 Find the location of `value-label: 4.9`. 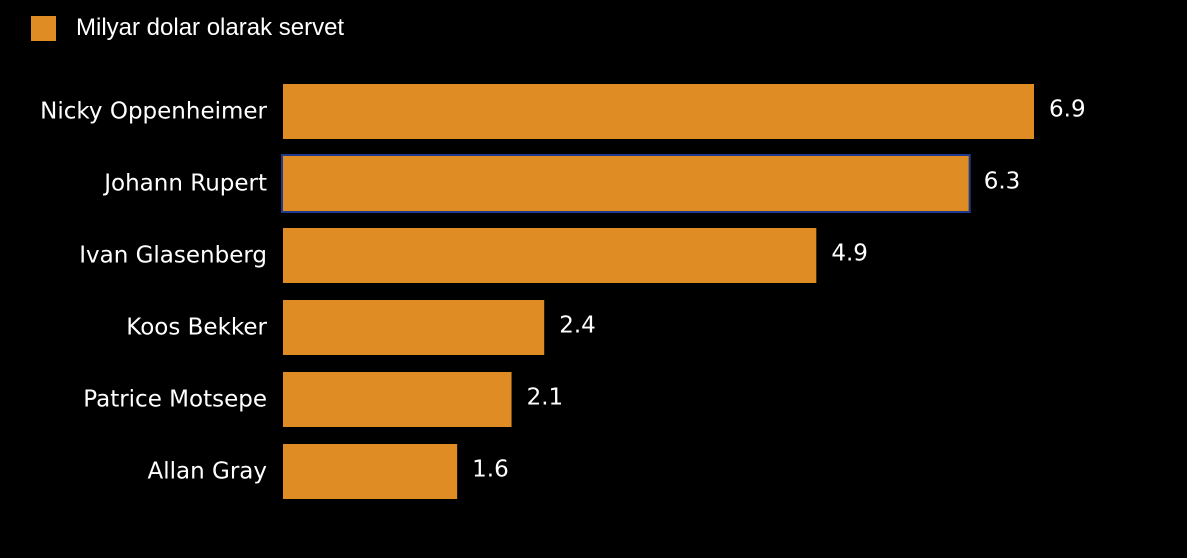

value-label: 4.9 is located at coordinates (849, 254).